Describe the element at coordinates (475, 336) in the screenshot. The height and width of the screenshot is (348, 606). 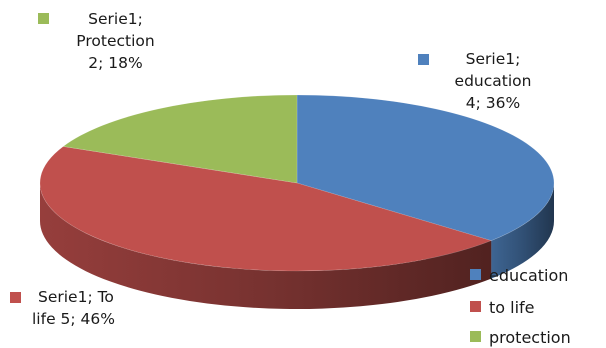
I see `legend-key-protection` at that location.